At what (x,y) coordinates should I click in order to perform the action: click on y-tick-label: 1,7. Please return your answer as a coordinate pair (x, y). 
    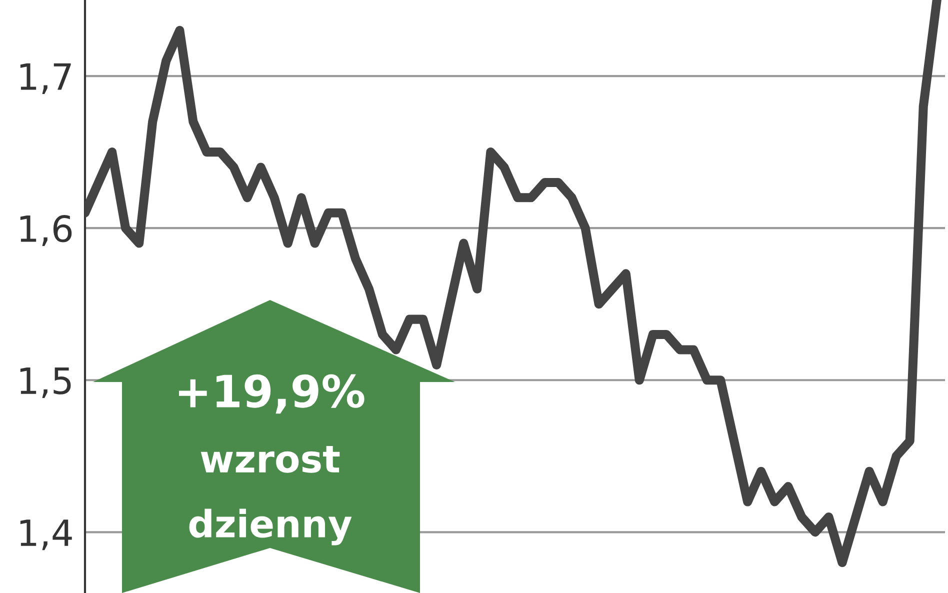
    Looking at the image, I should click on (45, 78).